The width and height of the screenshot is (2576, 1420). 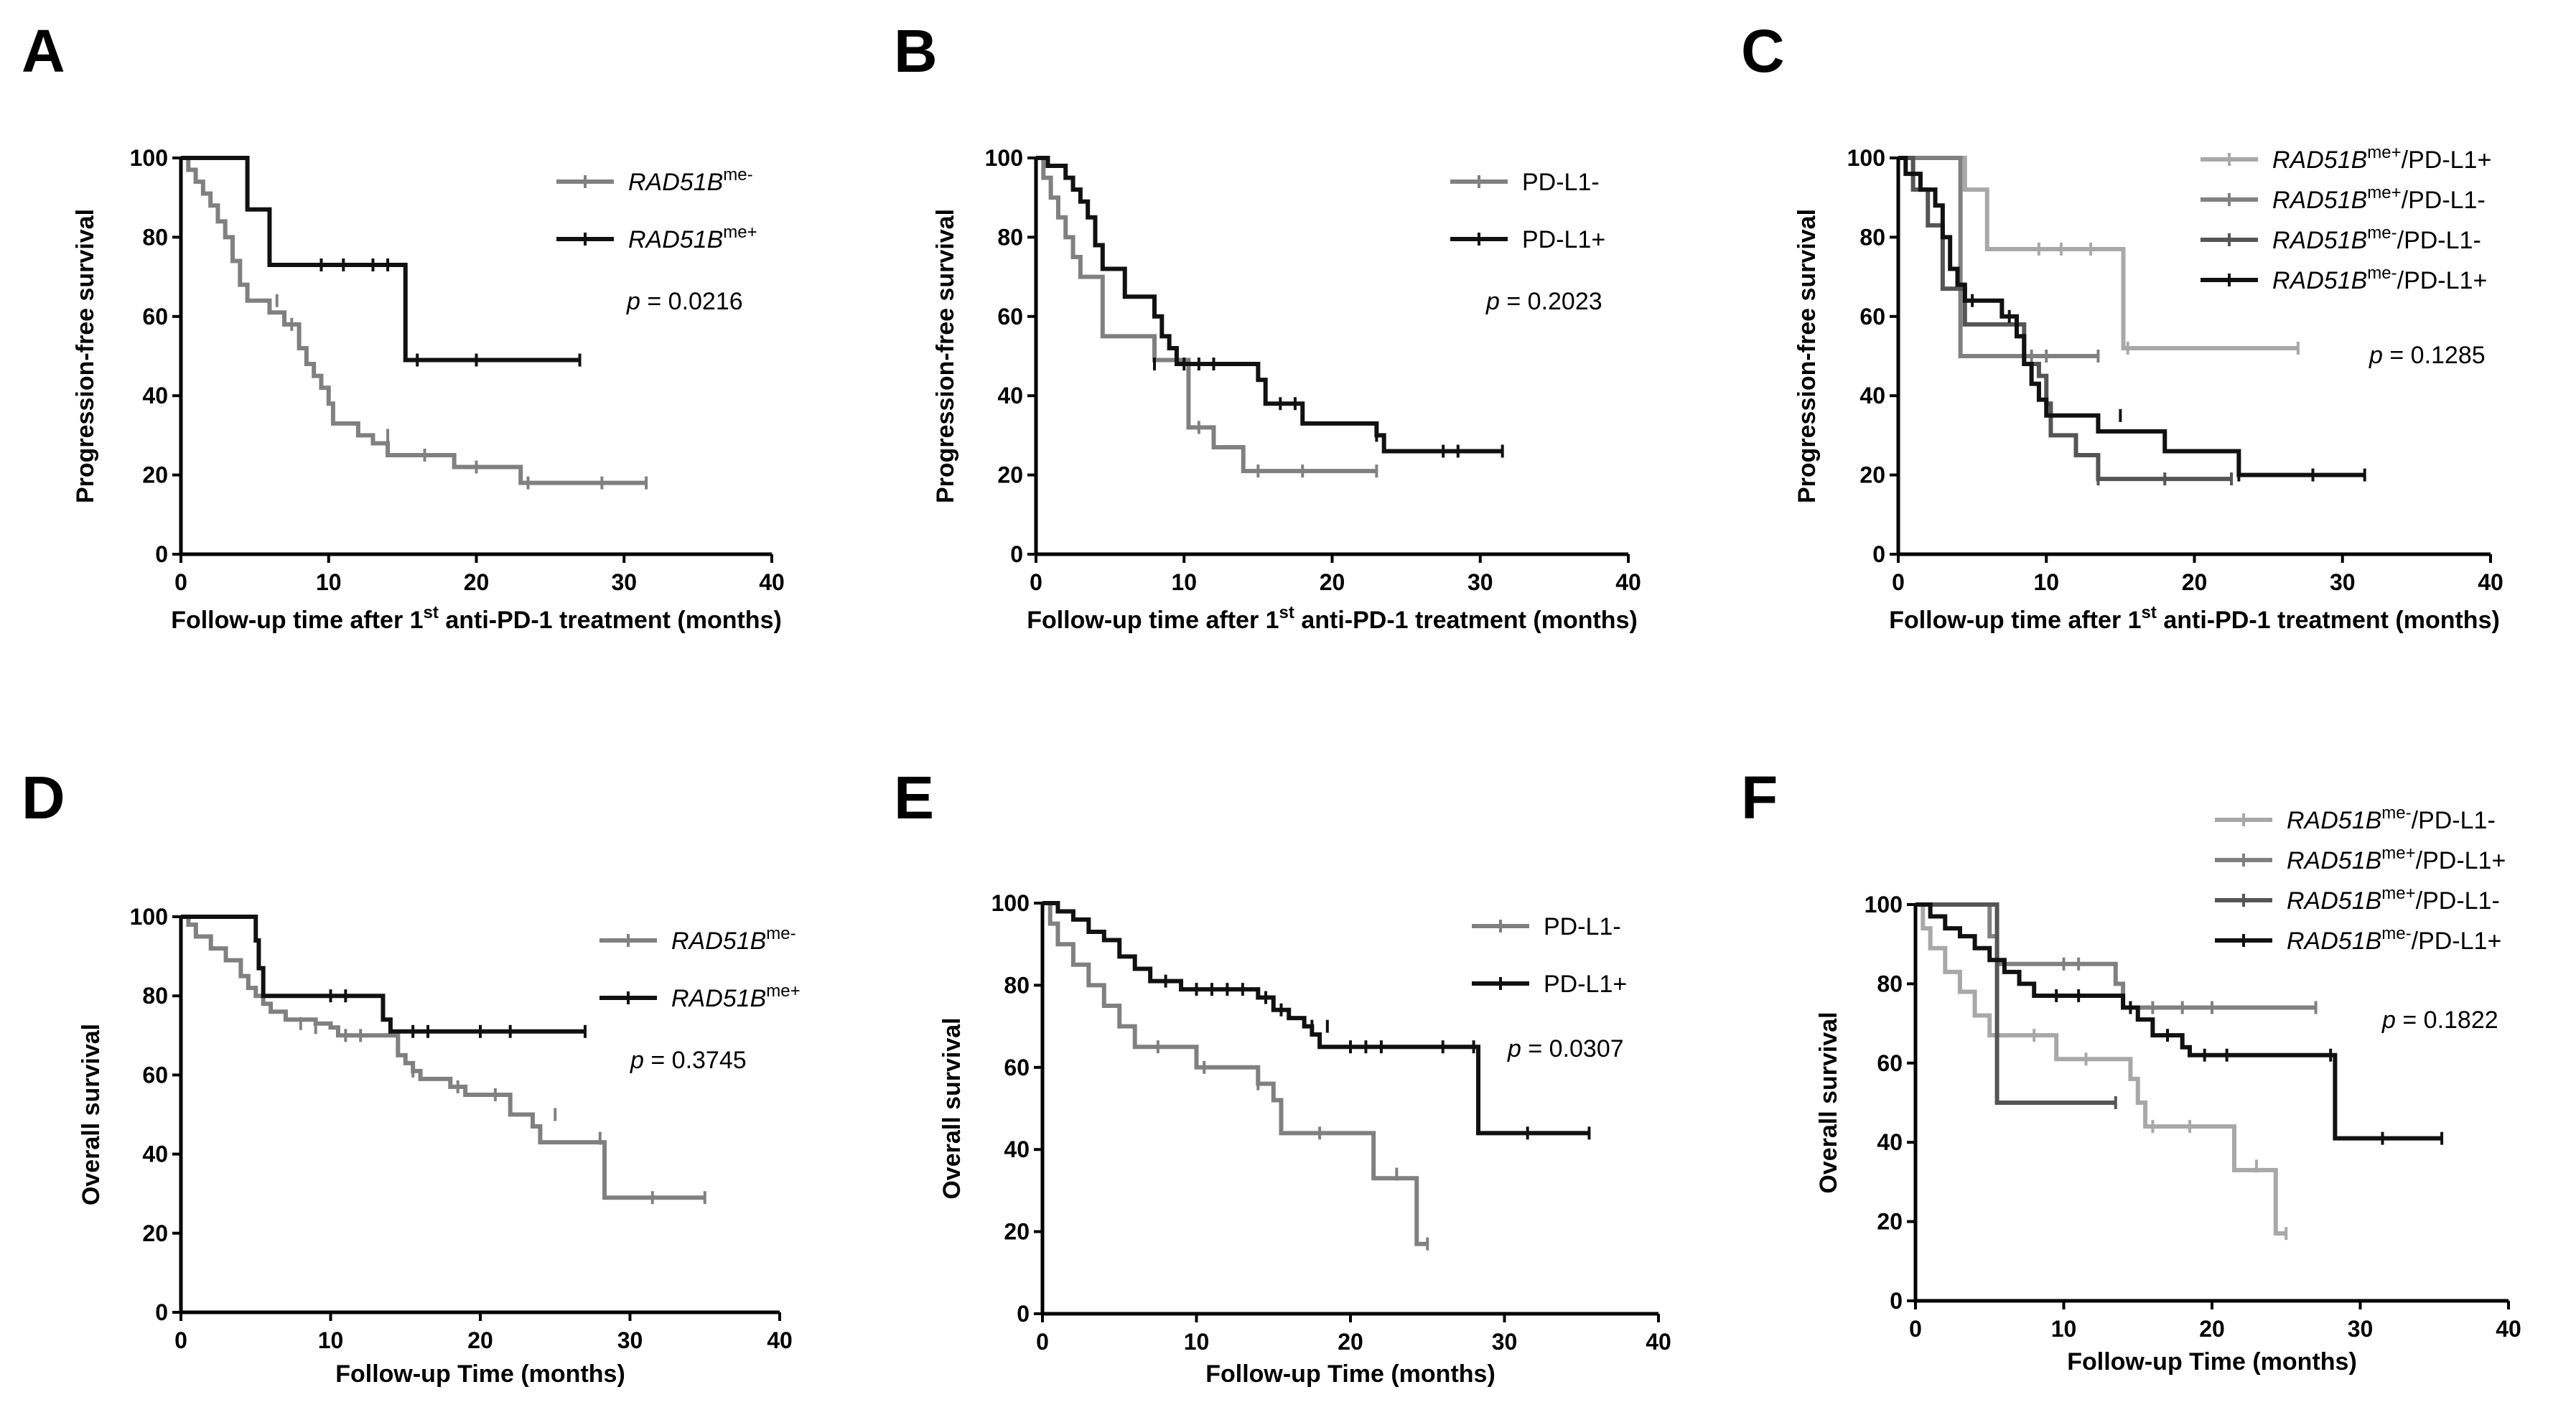 What do you see at coordinates (43, 797) in the screenshot?
I see `panel-letter: D` at bounding box center [43, 797].